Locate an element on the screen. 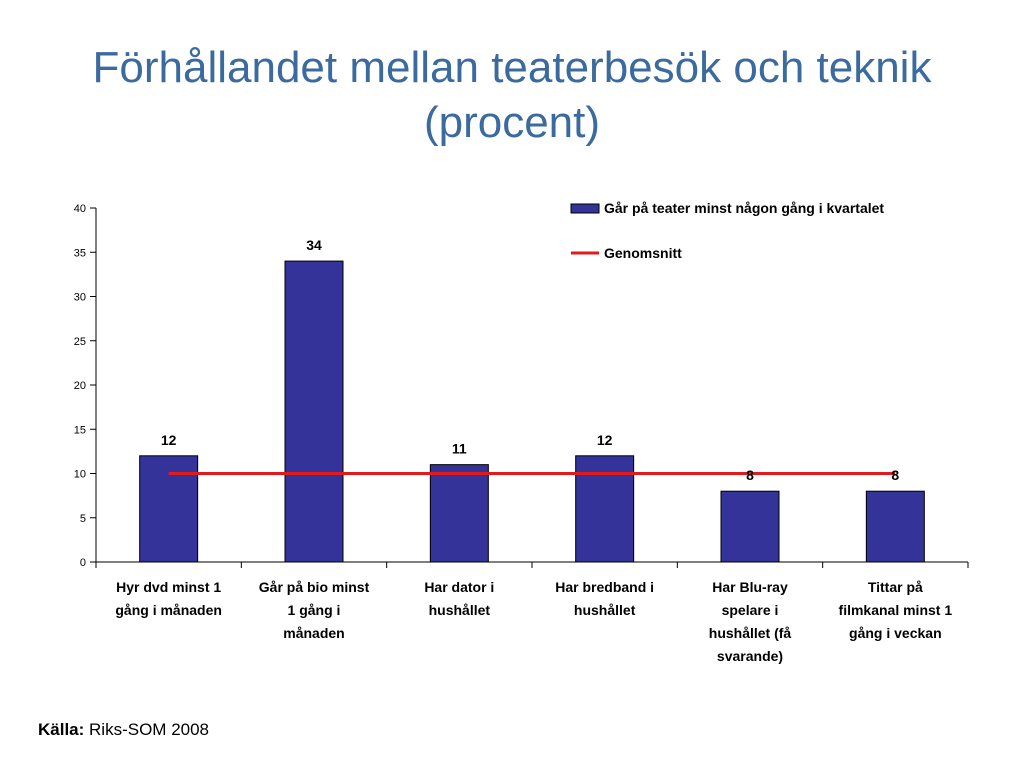 The image size is (1024, 768). category-label: 1 gång i is located at coordinates (314, 610).